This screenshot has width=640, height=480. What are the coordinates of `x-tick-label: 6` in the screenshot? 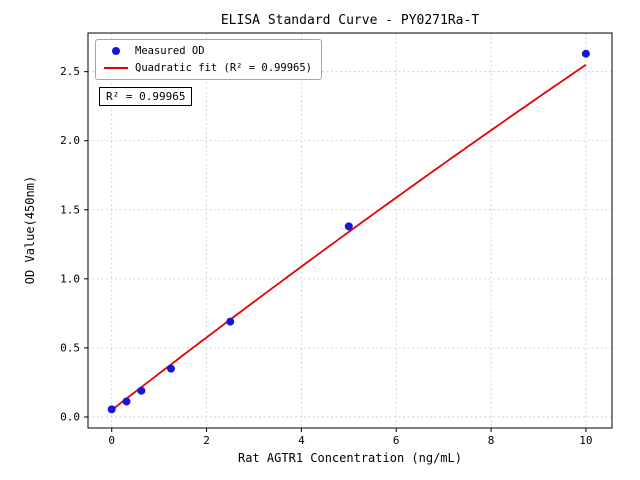 It's located at (396, 440).